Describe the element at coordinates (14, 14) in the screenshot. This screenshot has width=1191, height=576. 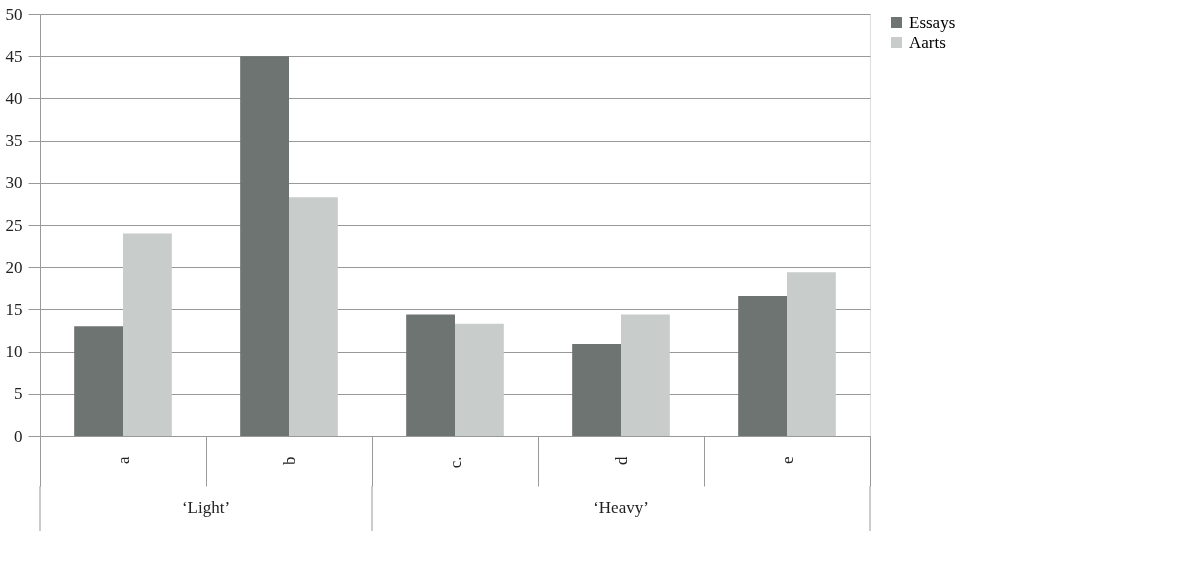
I see `y-tick-label: 50` at that location.